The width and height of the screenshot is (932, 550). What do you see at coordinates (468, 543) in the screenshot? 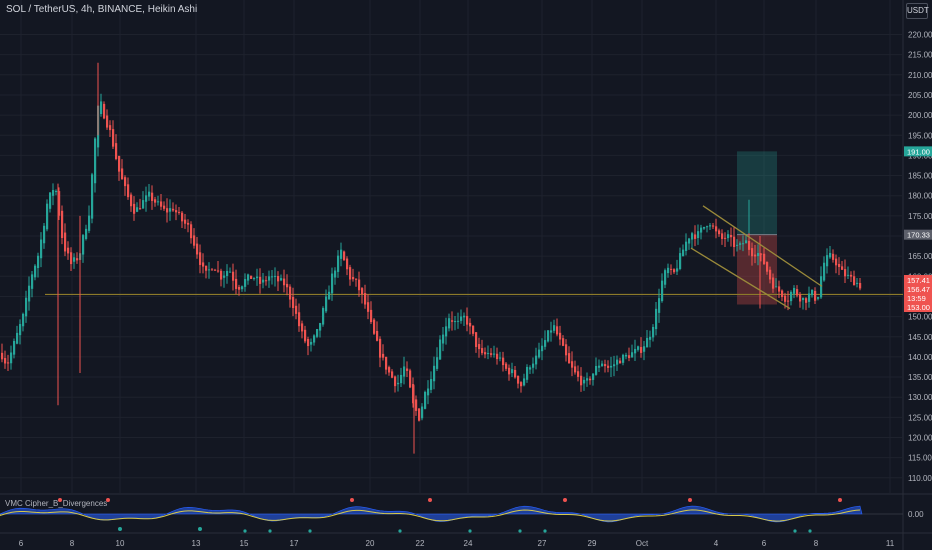
I see `x-tick-label: 24` at bounding box center [468, 543].